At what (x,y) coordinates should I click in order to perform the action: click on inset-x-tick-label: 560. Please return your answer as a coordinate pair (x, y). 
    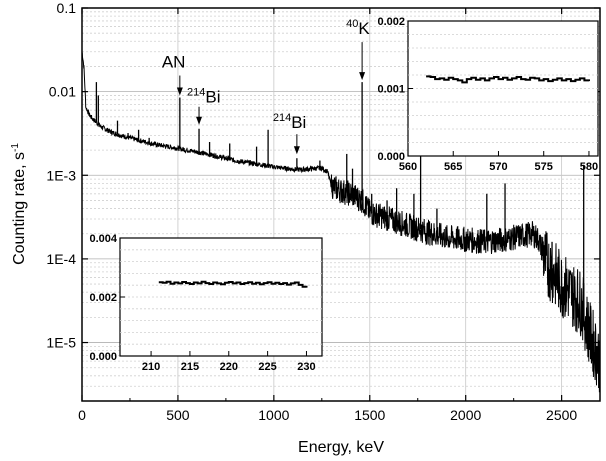
    Looking at the image, I should click on (408, 167).